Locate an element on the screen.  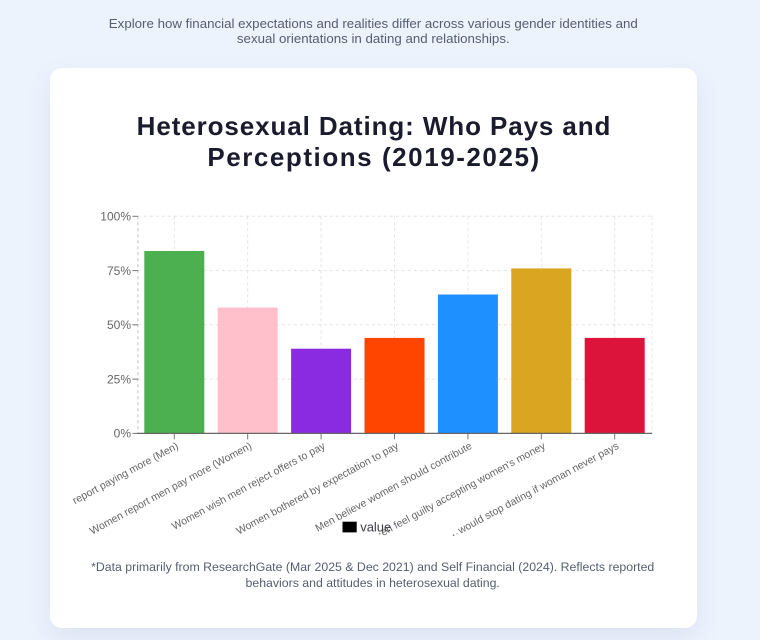
svg-text: 0% is located at coordinates (122, 434).